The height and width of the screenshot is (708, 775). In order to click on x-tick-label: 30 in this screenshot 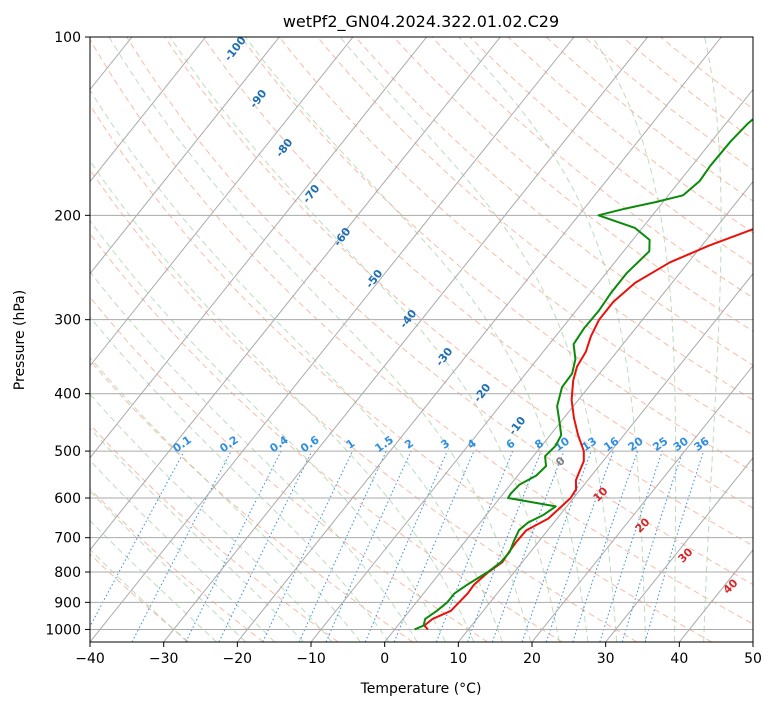, I will do `click(606, 659)`.